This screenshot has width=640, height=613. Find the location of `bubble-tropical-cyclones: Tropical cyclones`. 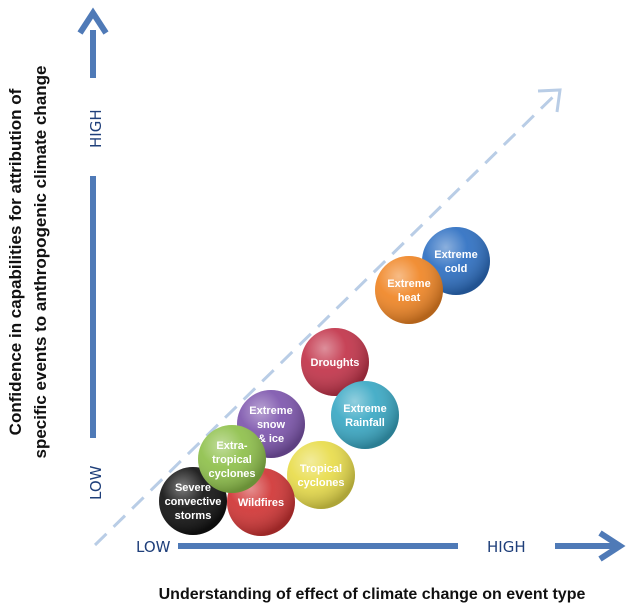

bubble-tropical-cyclones: Tropical cyclones is located at coordinates (321, 475).